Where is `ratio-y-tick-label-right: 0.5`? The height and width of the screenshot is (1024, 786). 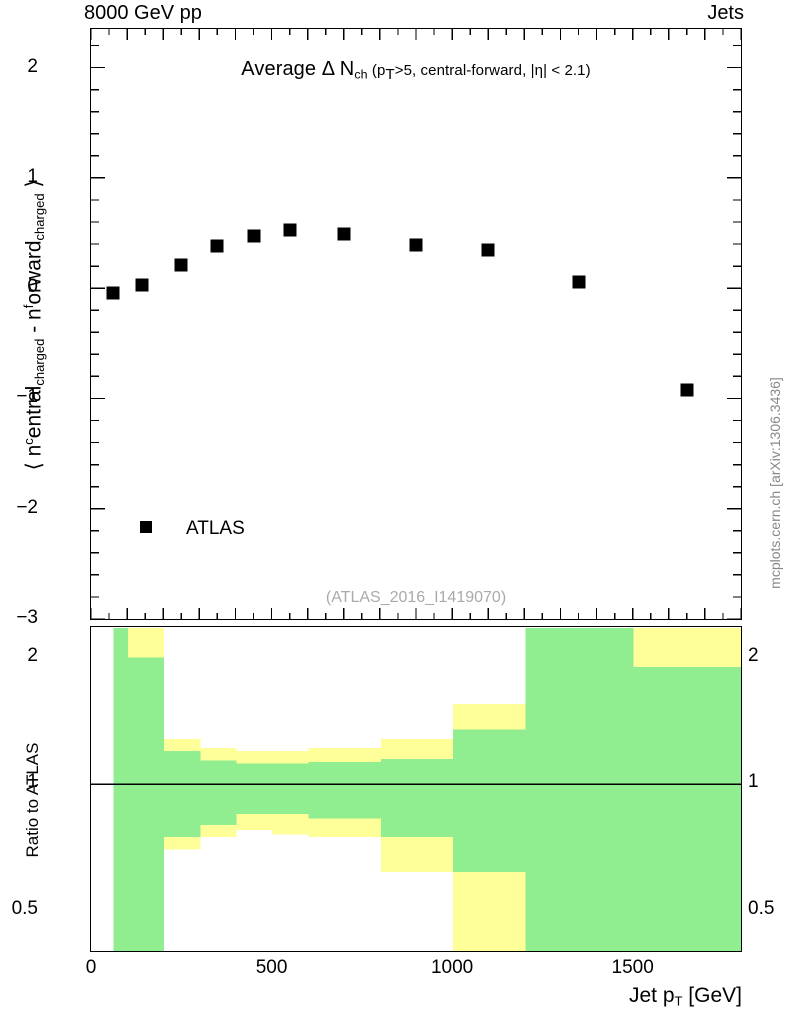
ratio-y-tick-label-right: 0.5 is located at coordinates (761, 909).